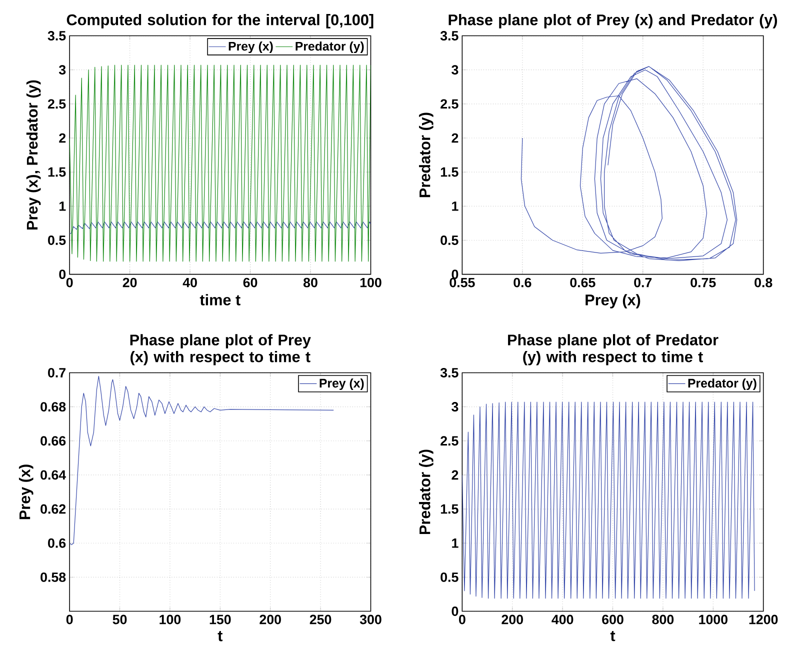 This screenshot has height=658, width=791. Describe the element at coordinates (703, 283) in the screenshot. I see `x-tick-label: 0.75` at that location.